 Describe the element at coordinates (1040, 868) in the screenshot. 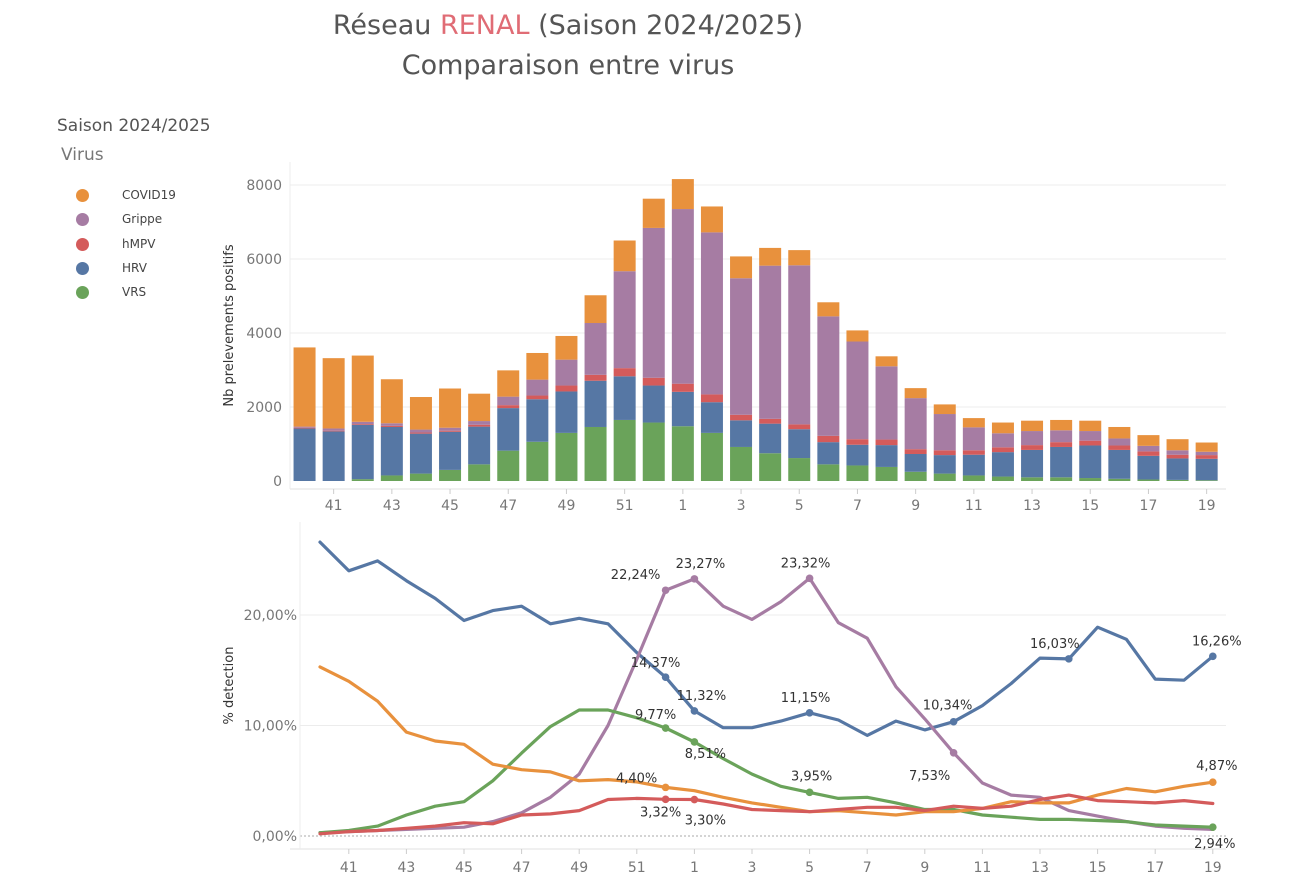

I see `line-x-tick-label: 13` at that location.